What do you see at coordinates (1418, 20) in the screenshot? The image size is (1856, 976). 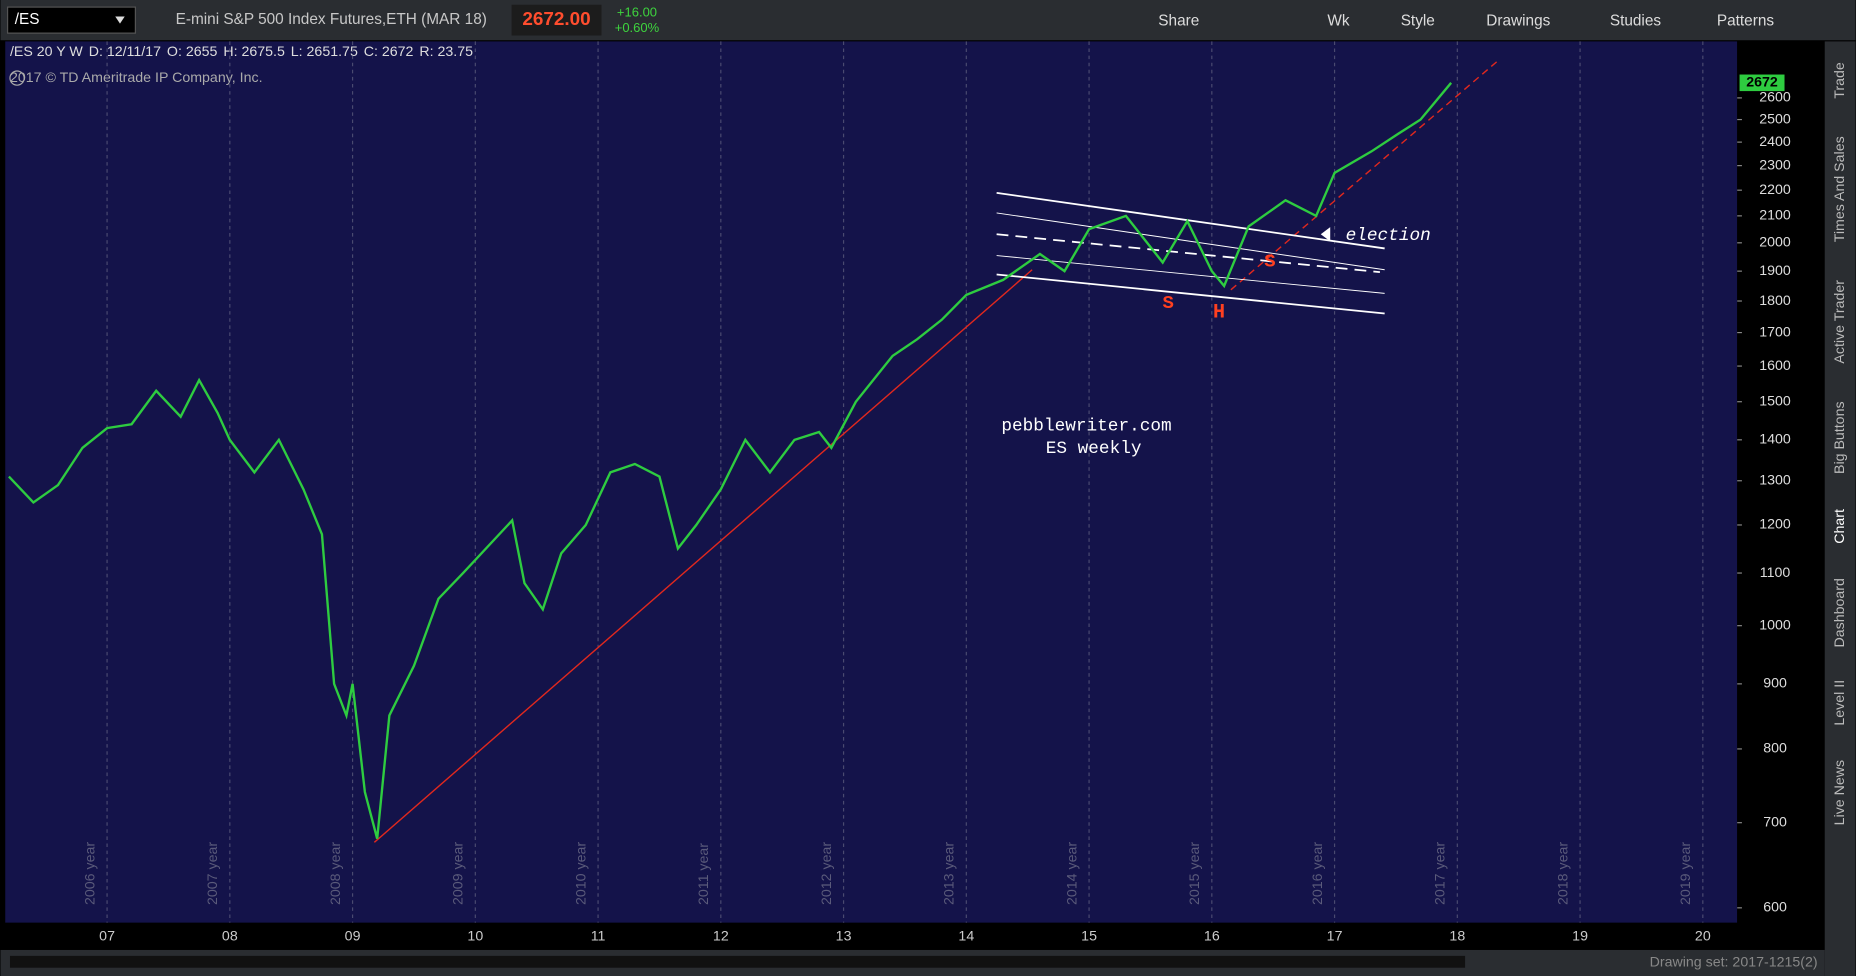 I see `toolbar-button: Style` at bounding box center [1418, 20].